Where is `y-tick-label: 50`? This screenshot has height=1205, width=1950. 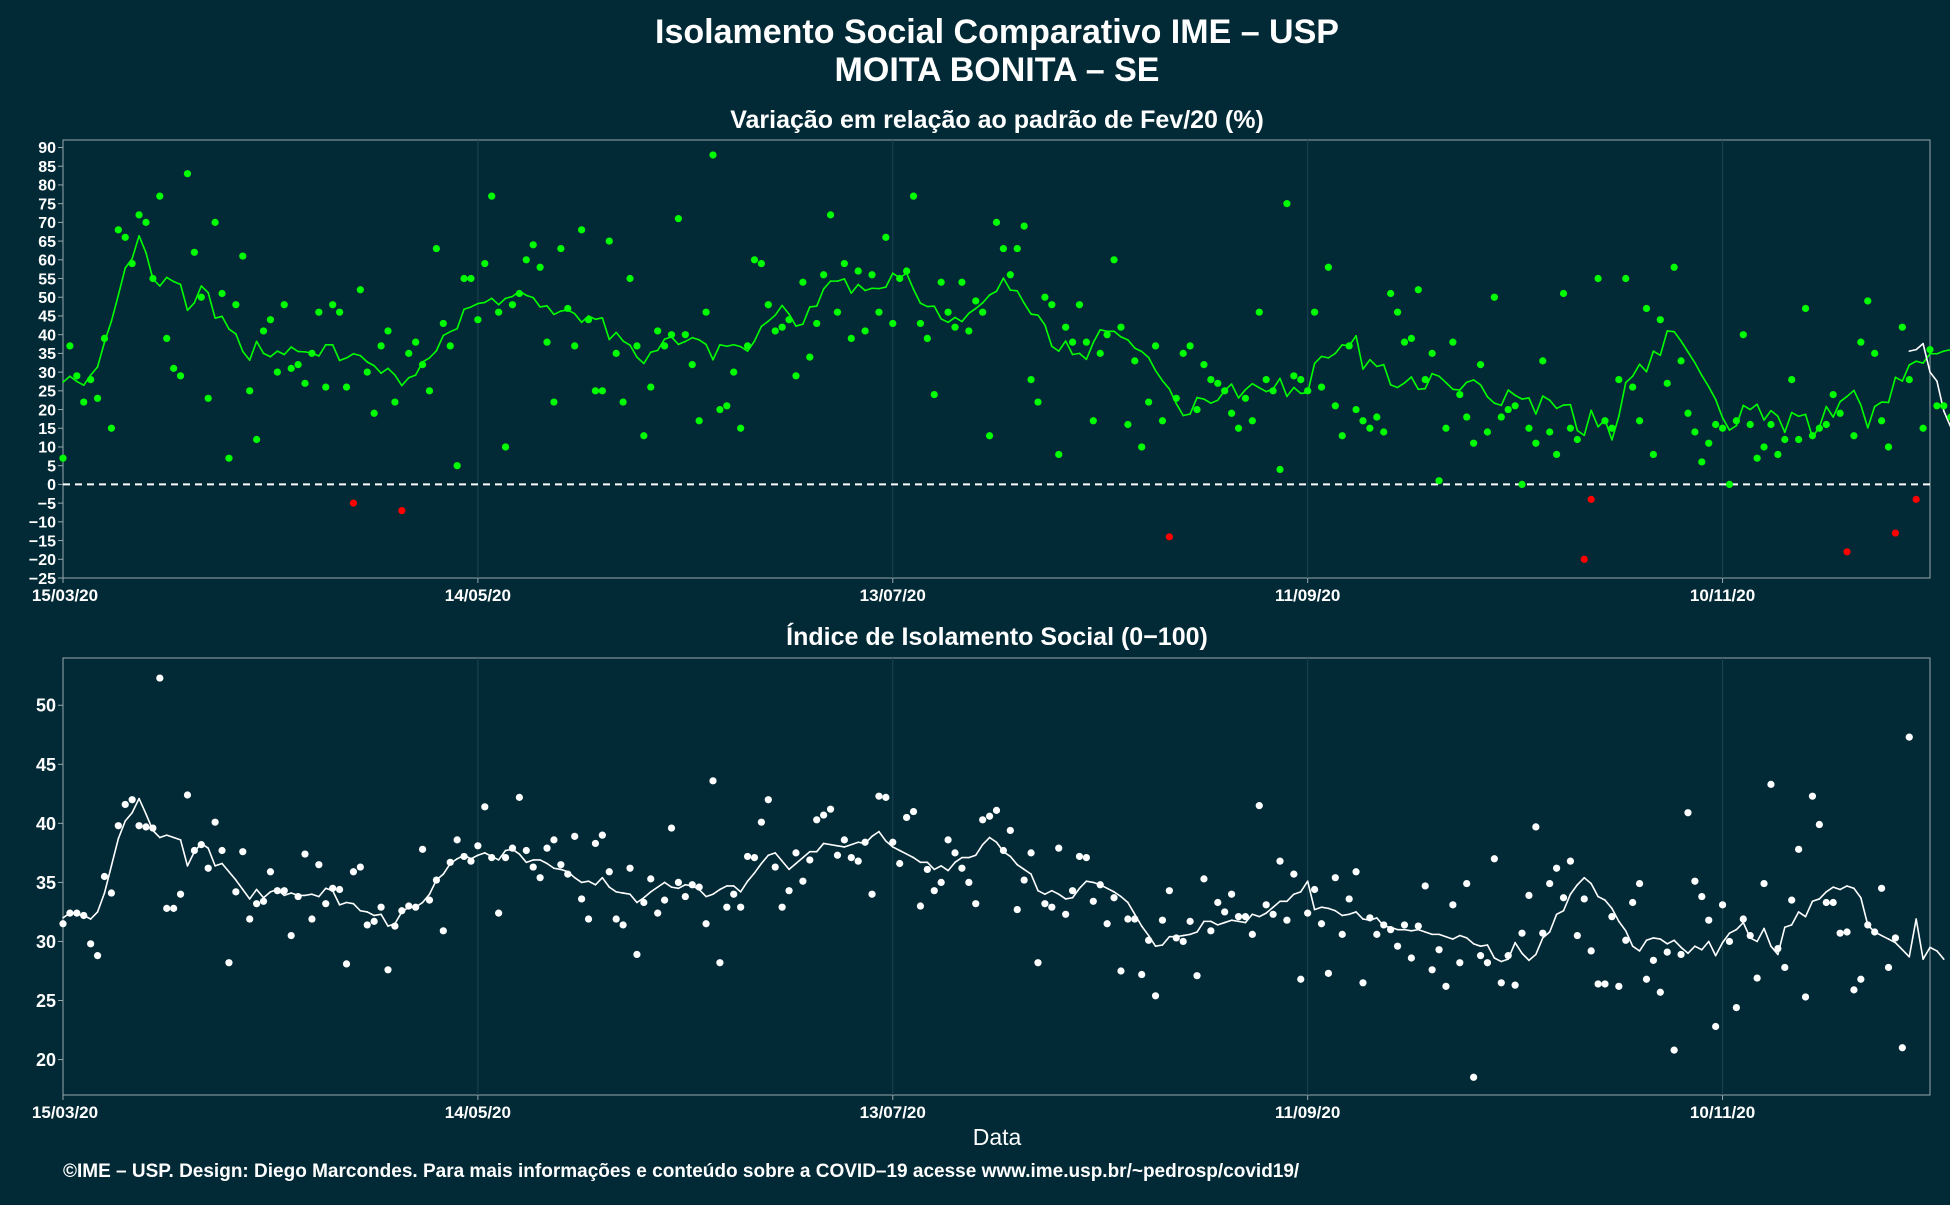 y-tick-label: 50 is located at coordinates (47, 298).